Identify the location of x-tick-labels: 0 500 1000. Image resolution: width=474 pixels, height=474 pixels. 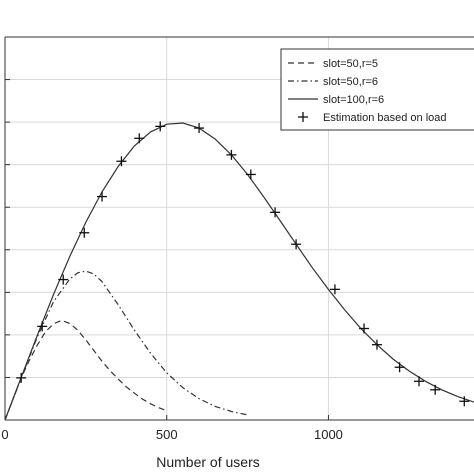
(172, 434).